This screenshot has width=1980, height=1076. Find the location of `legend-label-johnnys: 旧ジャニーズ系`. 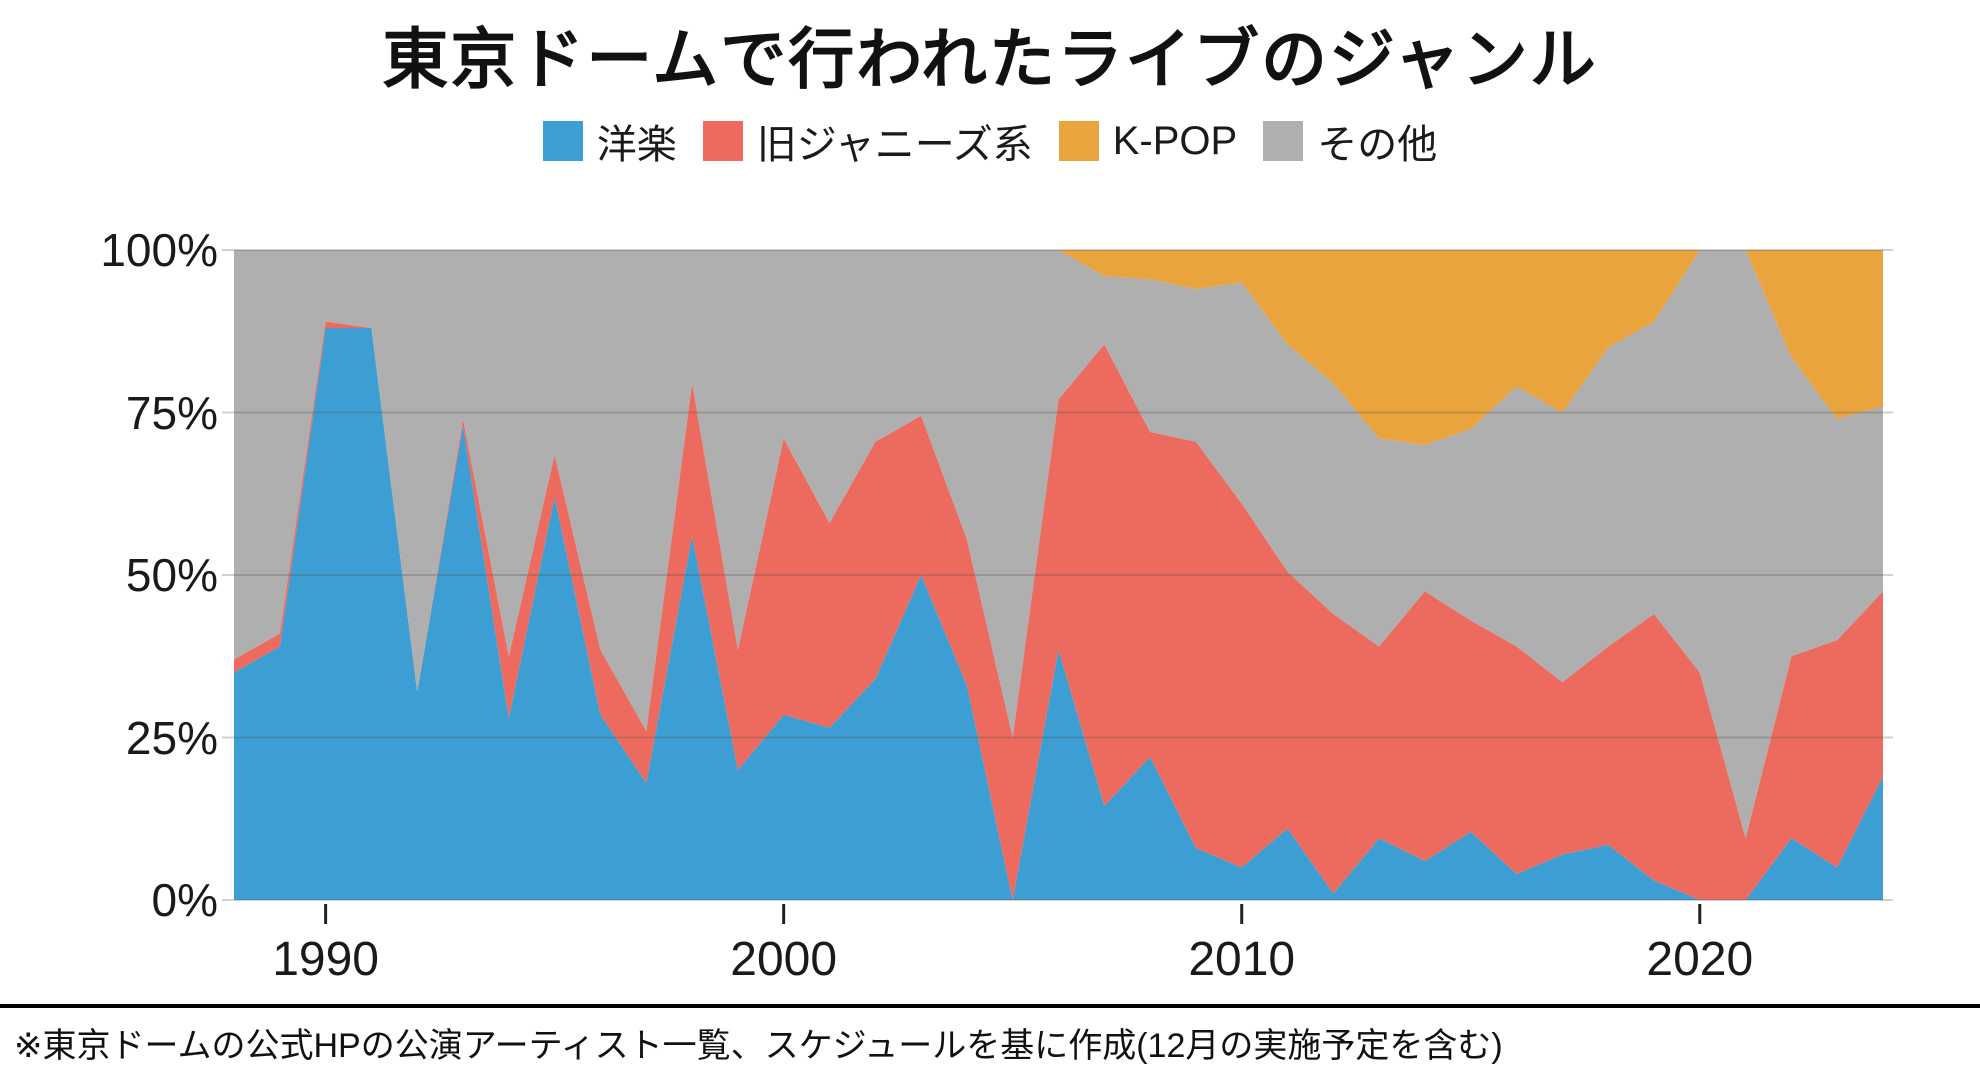

legend-label-johnnys: 旧ジャニーズ系 is located at coordinates (894, 145).